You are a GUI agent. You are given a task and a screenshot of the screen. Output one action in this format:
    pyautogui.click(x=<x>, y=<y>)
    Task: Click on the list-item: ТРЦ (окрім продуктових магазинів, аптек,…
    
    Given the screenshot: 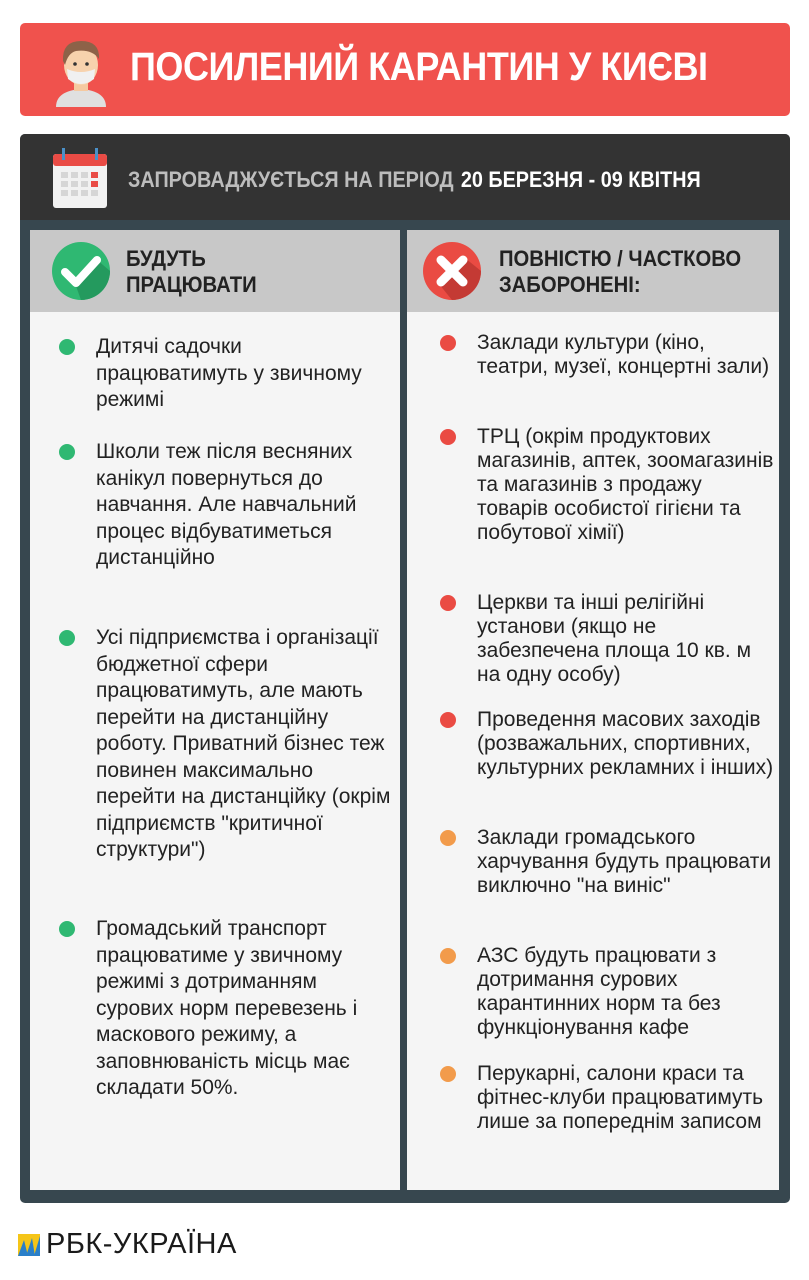 What is the action you would take?
    pyautogui.click(x=608, y=485)
    